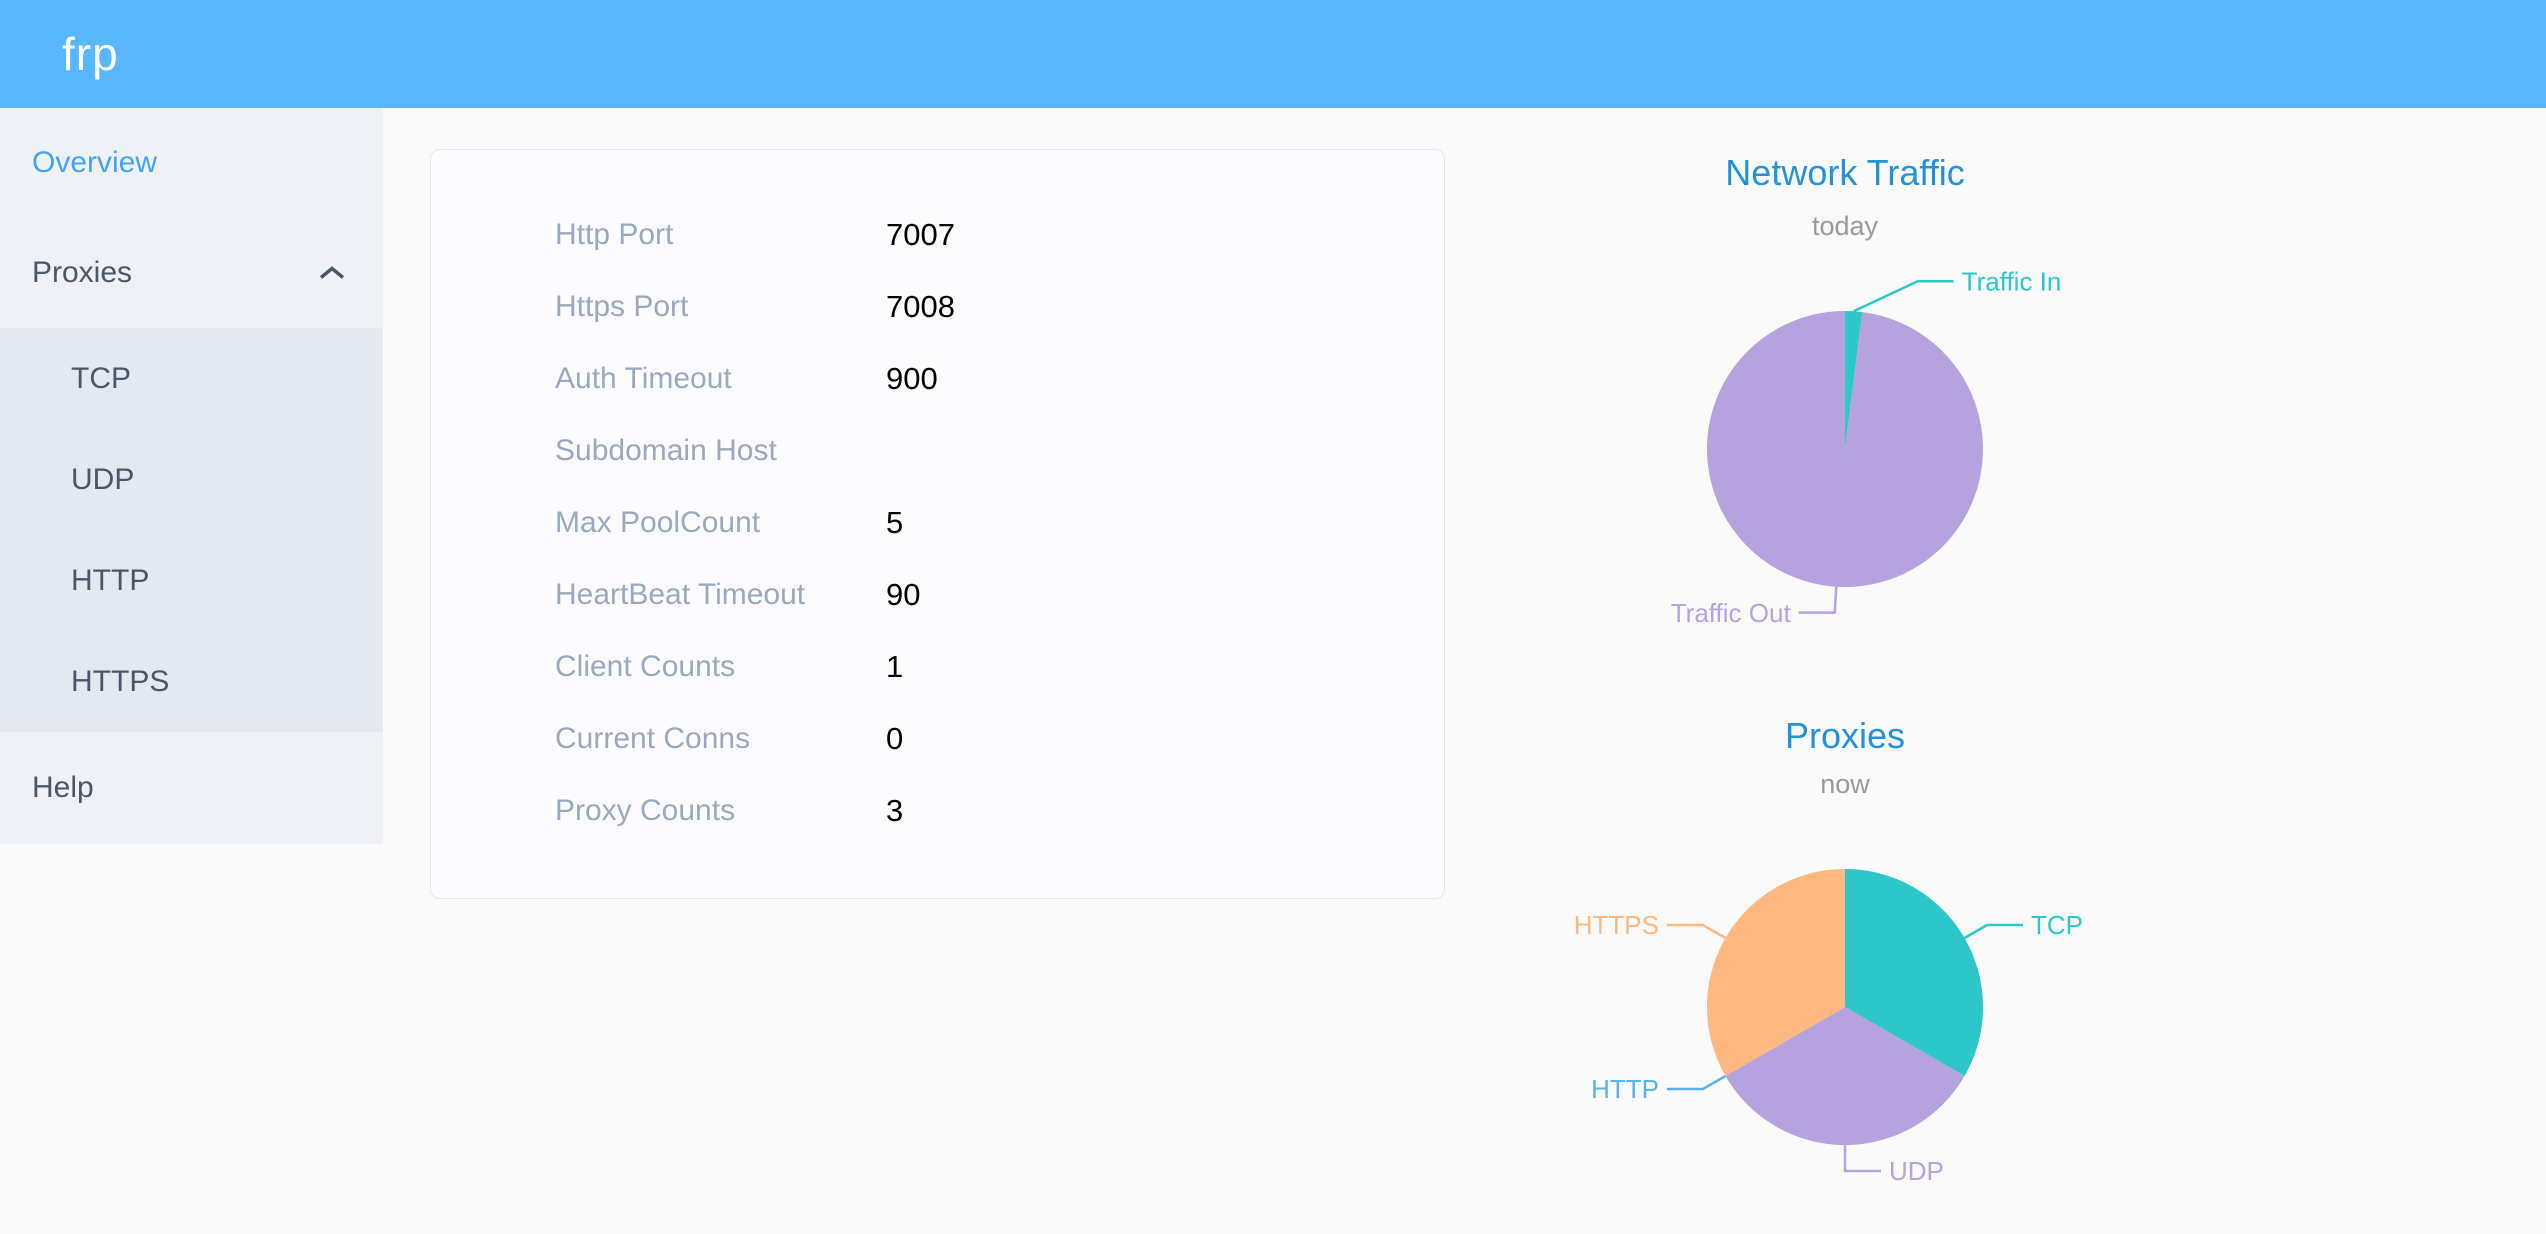 This screenshot has width=2546, height=1234. Describe the element at coordinates (1845, 735) in the screenshot. I see `proxies-title: Proxies` at that location.